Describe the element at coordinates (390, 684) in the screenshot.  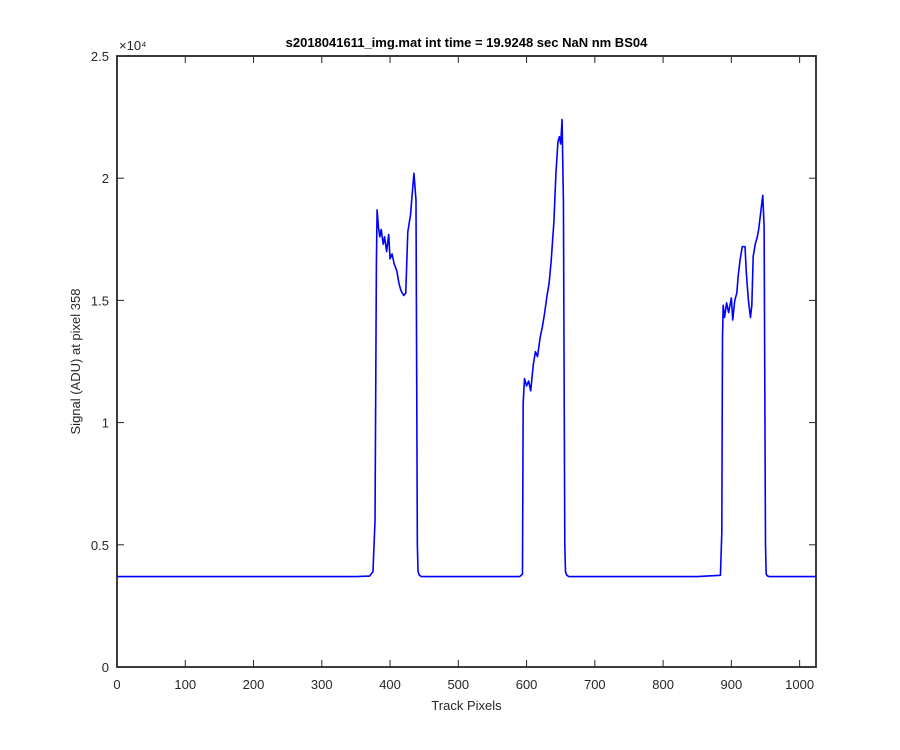
I see `x-tick-label: 400` at that location.